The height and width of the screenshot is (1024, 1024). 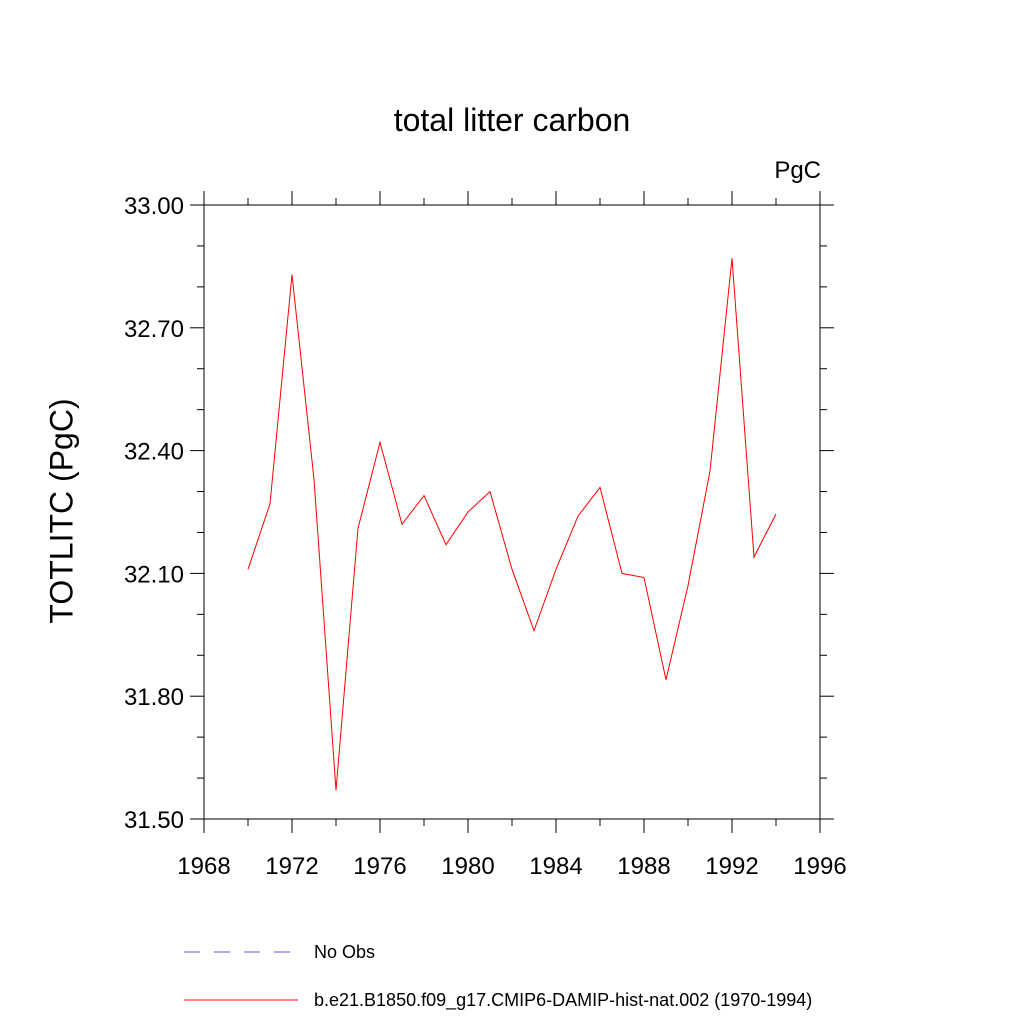 What do you see at coordinates (154, 206) in the screenshot?
I see `y-tick-label: 33.00` at bounding box center [154, 206].